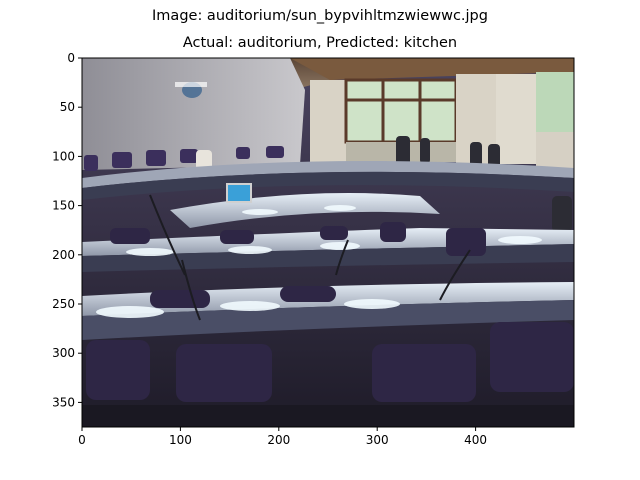 This screenshot has width=640, height=480. I want to click on x-tick-label: 200, so click(278, 440).